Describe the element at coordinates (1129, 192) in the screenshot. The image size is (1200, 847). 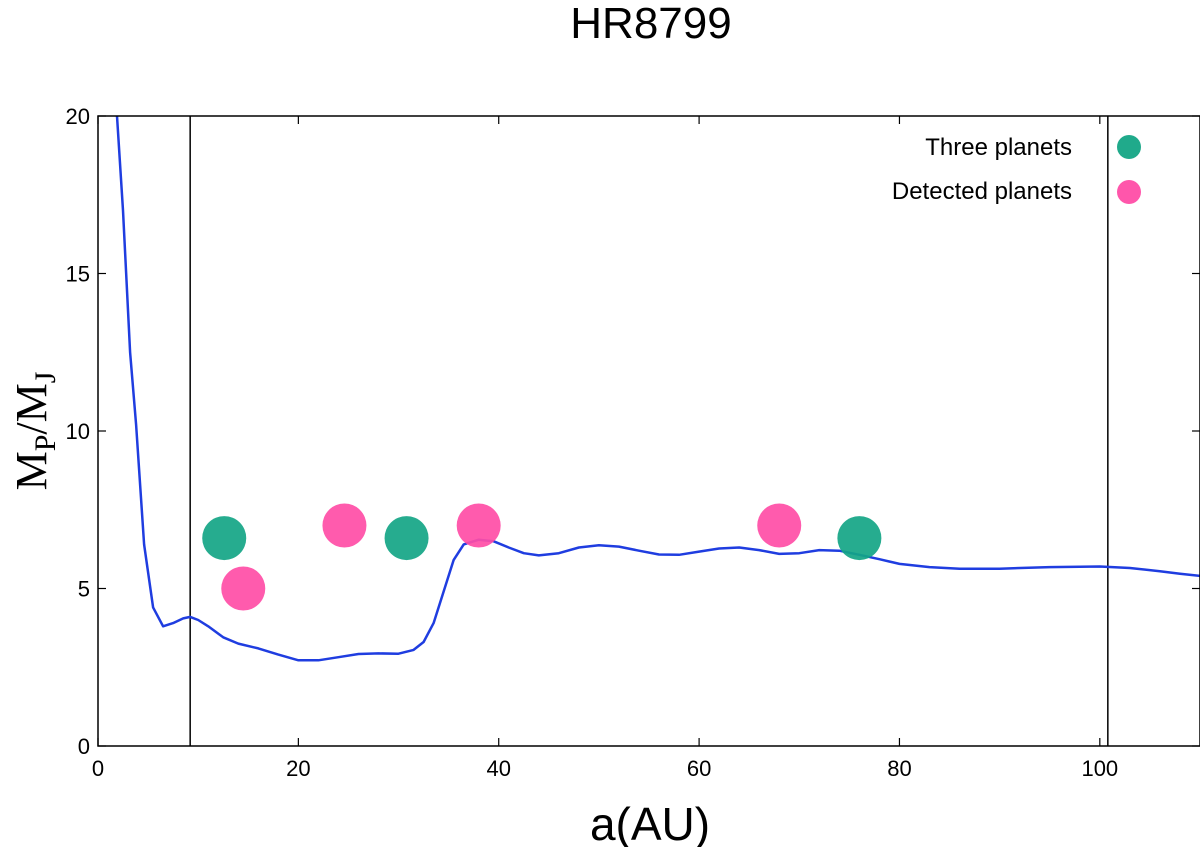
I see `legend-marker-detected-planets` at that location.